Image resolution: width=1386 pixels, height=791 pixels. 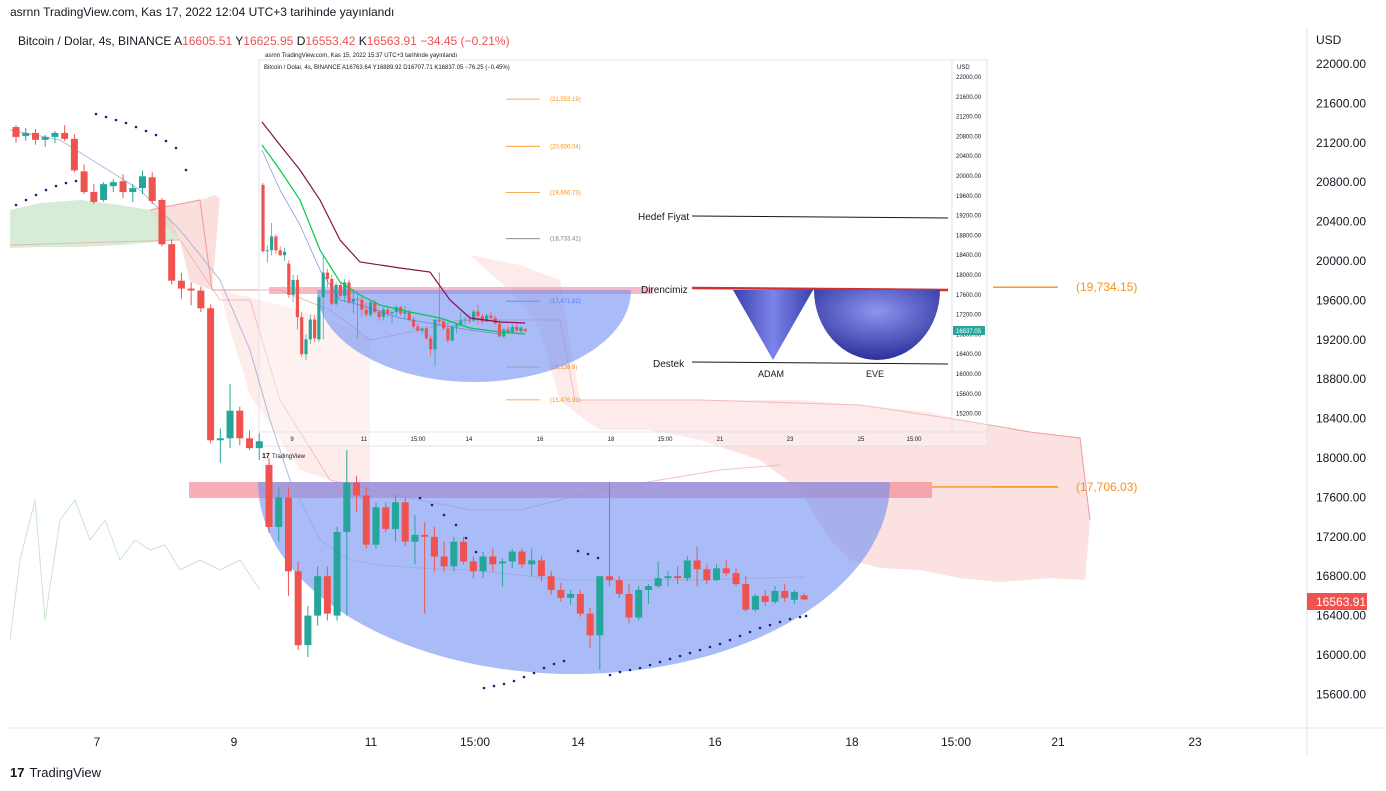 I want to click on inset-y-tick: 19600.00, so click(x=969, y=197).